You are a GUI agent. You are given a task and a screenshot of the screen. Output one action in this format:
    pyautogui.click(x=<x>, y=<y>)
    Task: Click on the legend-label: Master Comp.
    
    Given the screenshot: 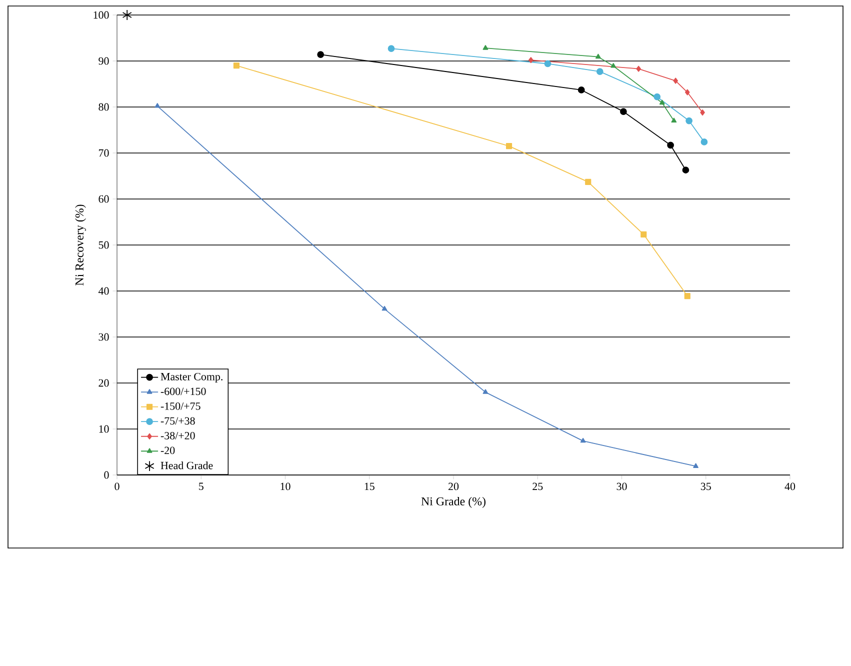 What is the action you would take?
    pyautogui.click(x=191, y=377)
    